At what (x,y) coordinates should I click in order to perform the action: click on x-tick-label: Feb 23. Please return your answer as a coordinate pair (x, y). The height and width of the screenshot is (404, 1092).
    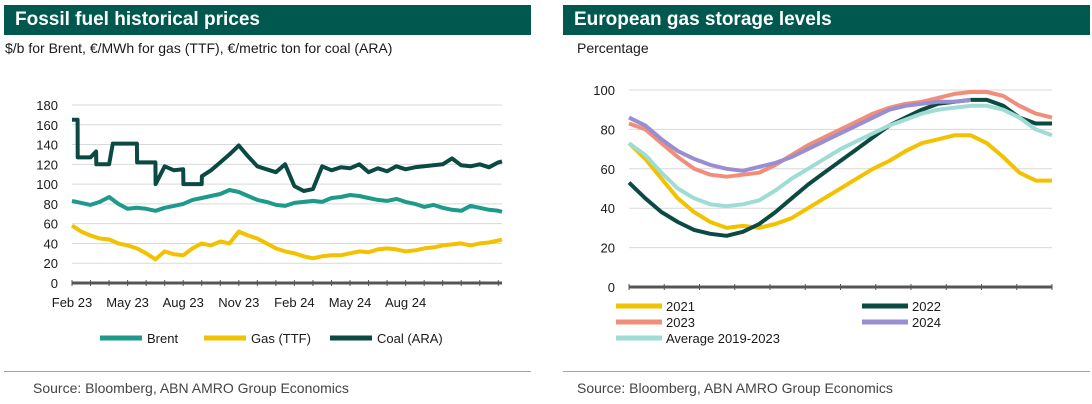
    Looking at the image, I should click on (72, 302).